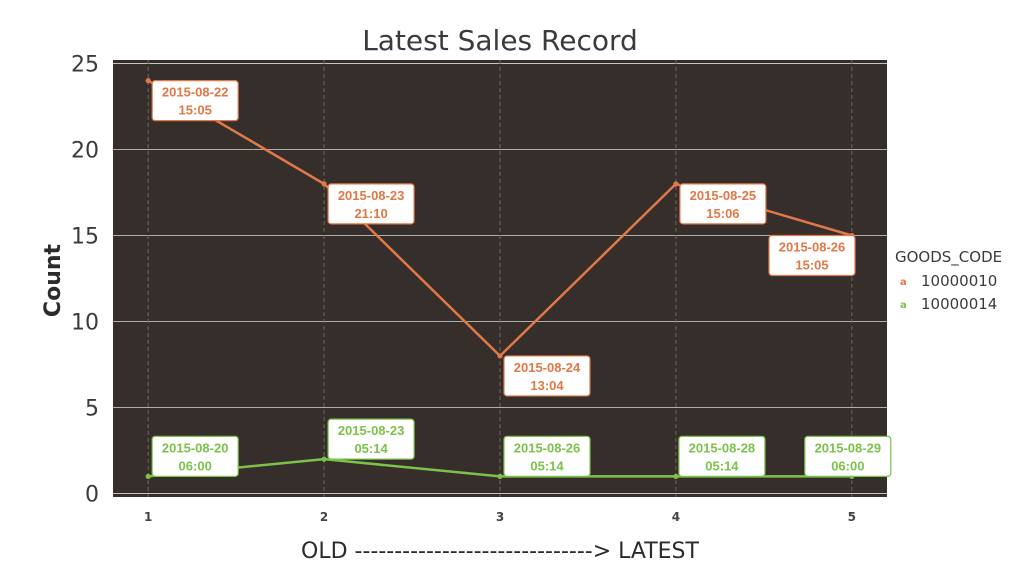 Image resolution: width=1033 pixels, height=574 pixels. I want to click on y-axis-ticks: 0 5 10 15 20 25, so click(85, 279).